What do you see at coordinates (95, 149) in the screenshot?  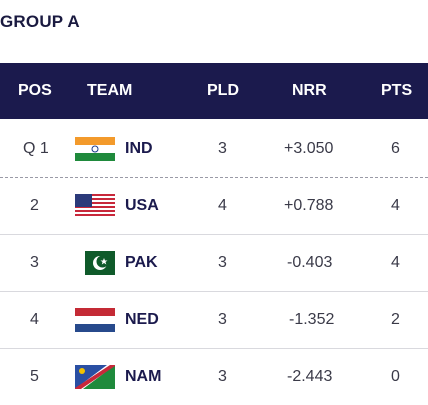 I see `india-flag-icon` at bounding box center [95, 149].